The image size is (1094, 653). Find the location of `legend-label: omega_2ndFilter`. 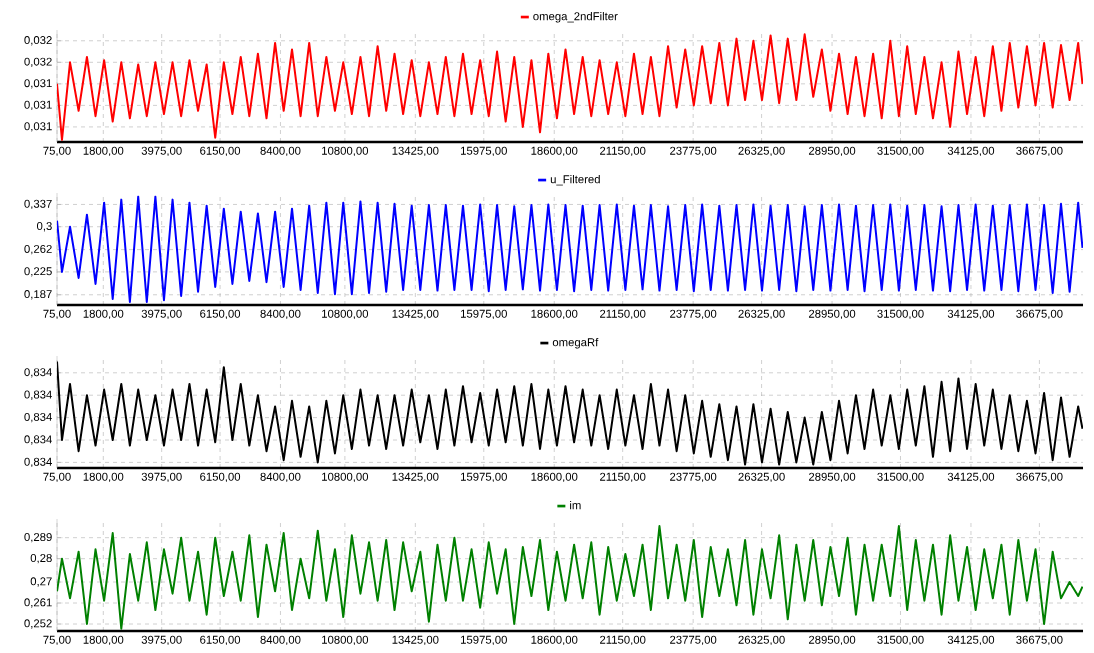

legend-label: omega_2ndFilter is located at coordinates (575, 17).